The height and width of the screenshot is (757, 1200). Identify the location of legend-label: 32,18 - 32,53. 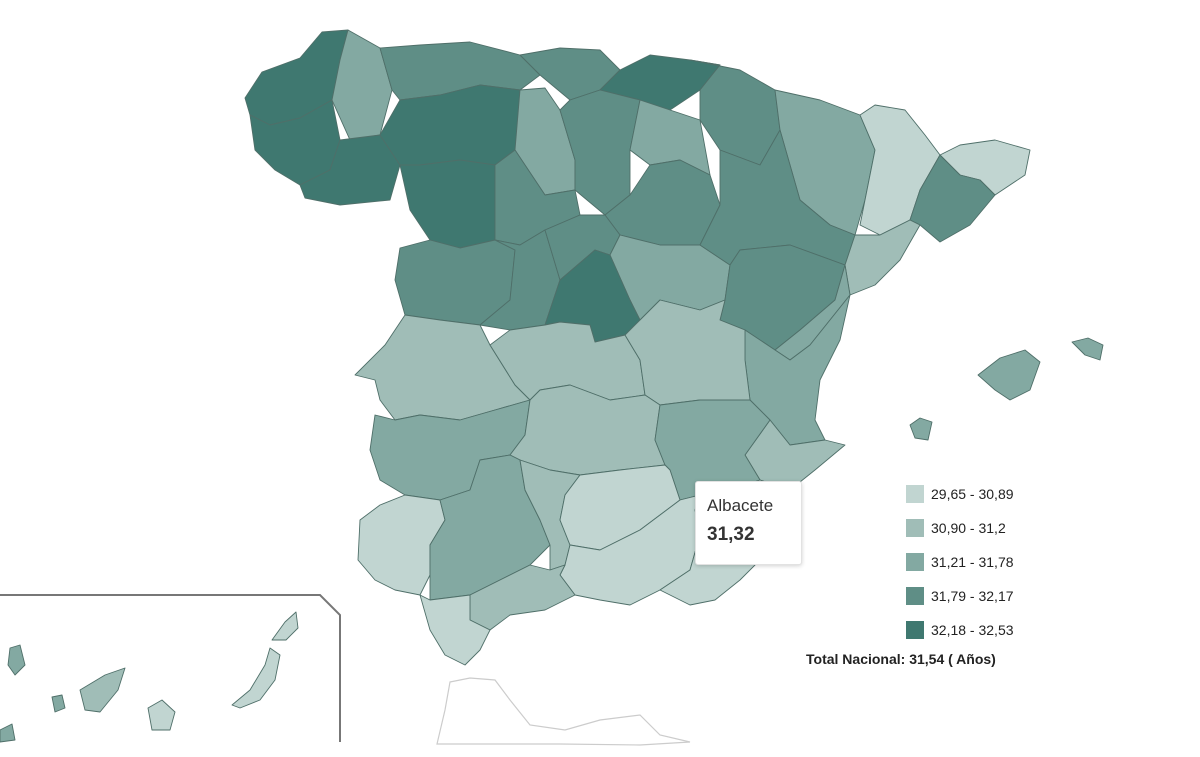
(972, 630).